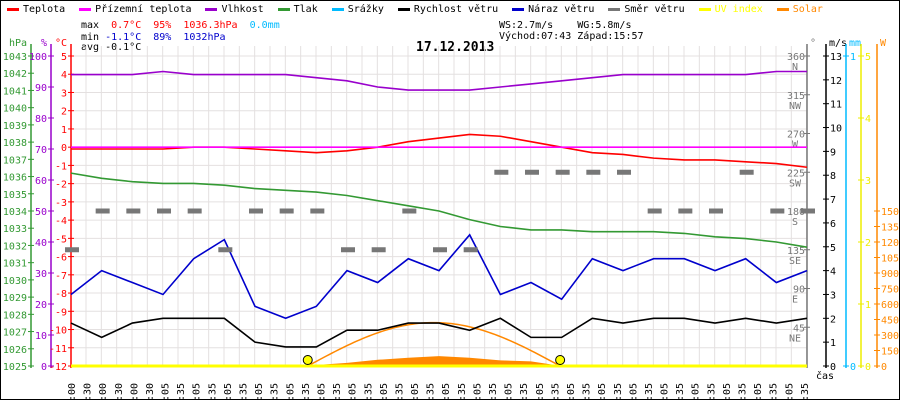  Describe the element at coordinates (868, 181) in the screenshot. I see `uv-tick-label: 3` at that location.